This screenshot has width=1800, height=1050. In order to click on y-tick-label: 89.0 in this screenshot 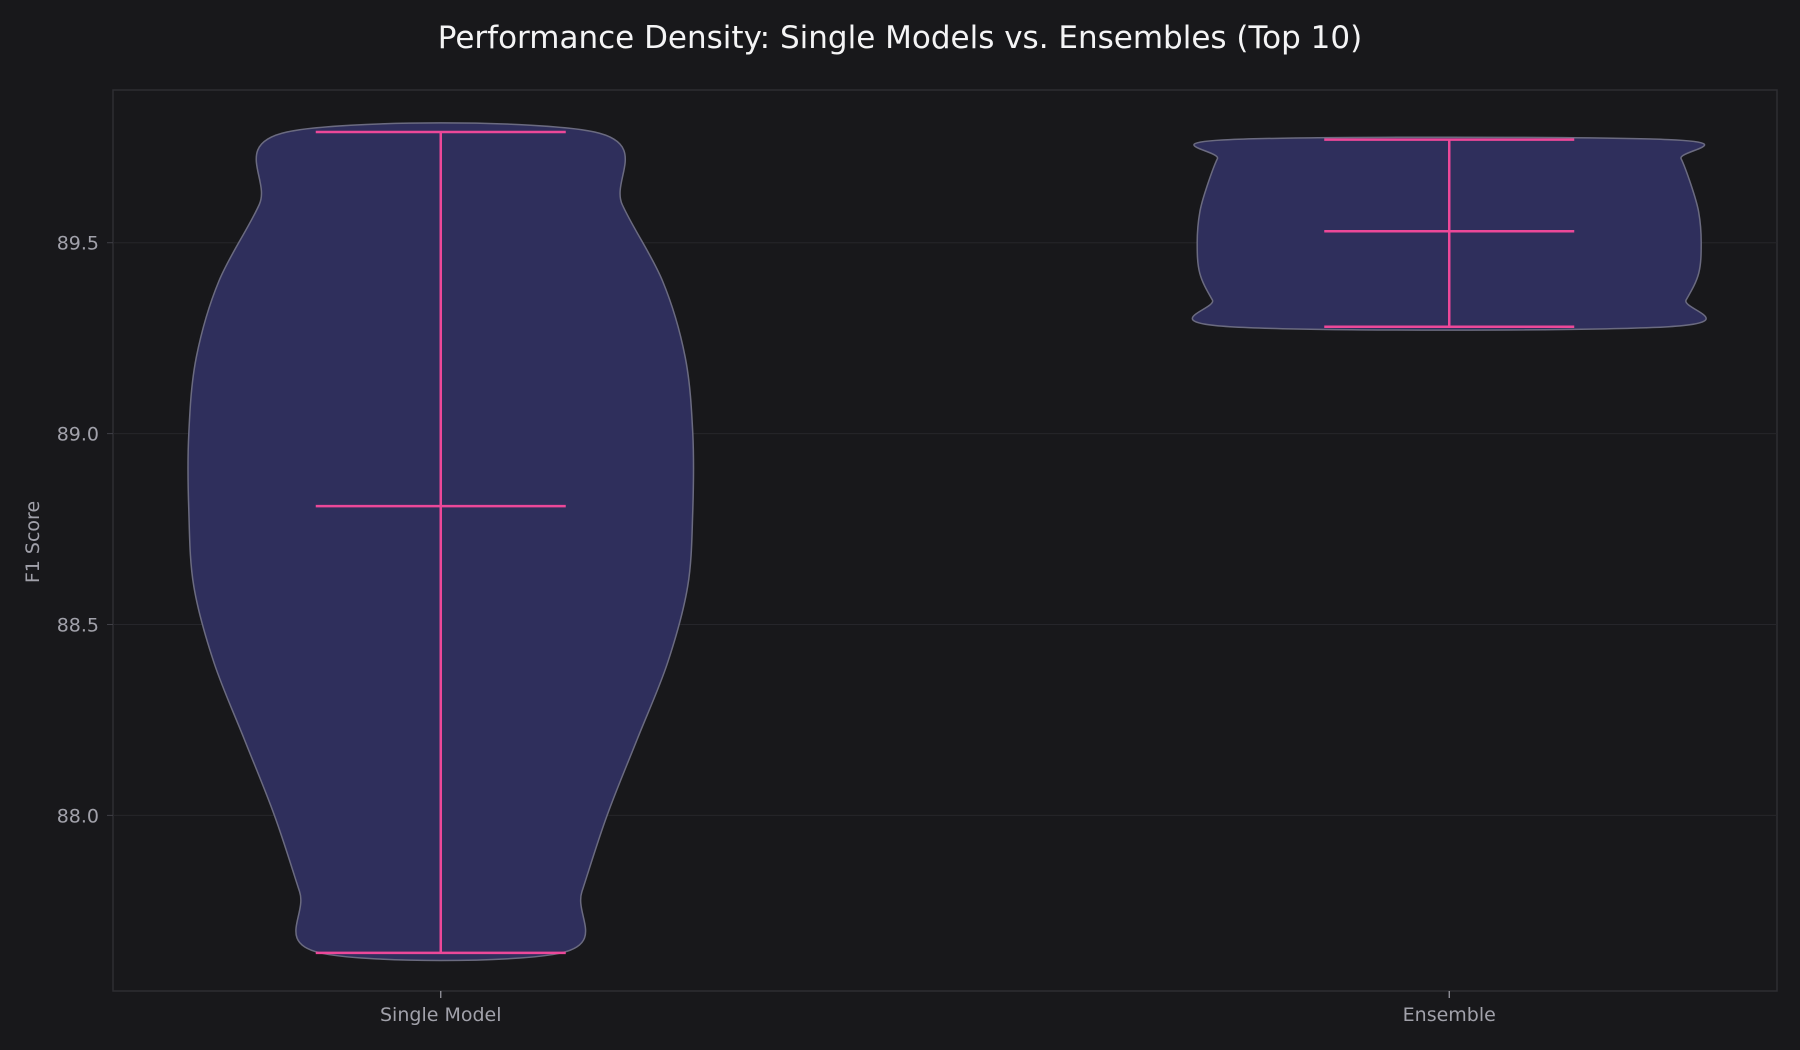, I will do `click(78, 435)`.